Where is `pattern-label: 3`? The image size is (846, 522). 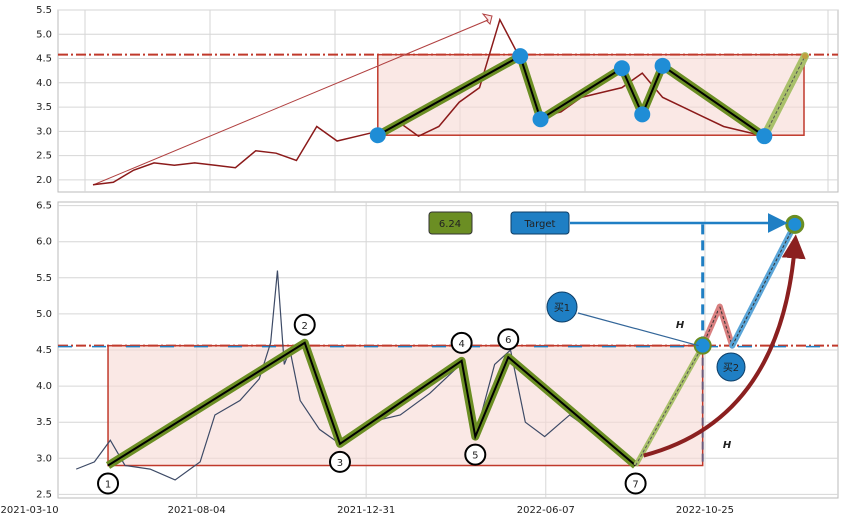
pattern-label: 3 is located at coordinates (340, 463).